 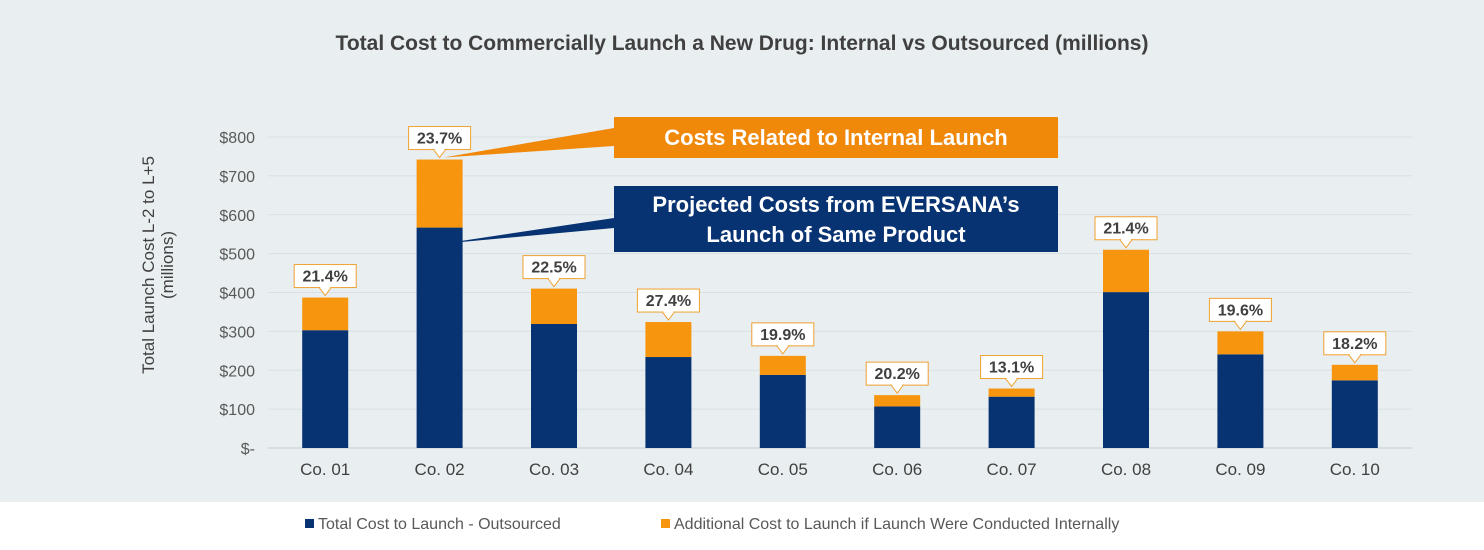 I want to click on y-axis-label: Total Launch Cost L-2 to L+5 (millions), so click(x=158, y=265).